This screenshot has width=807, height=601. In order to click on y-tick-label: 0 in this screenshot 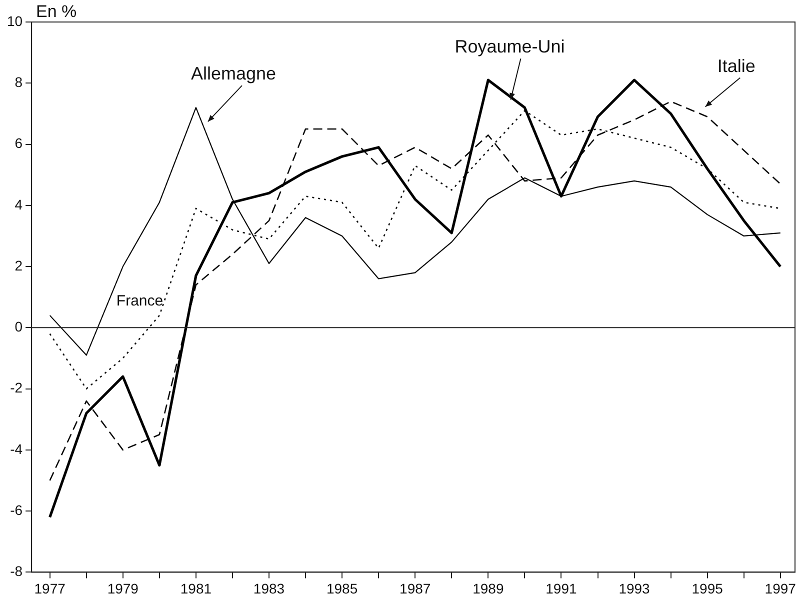, I will do `click(18, 326)`.